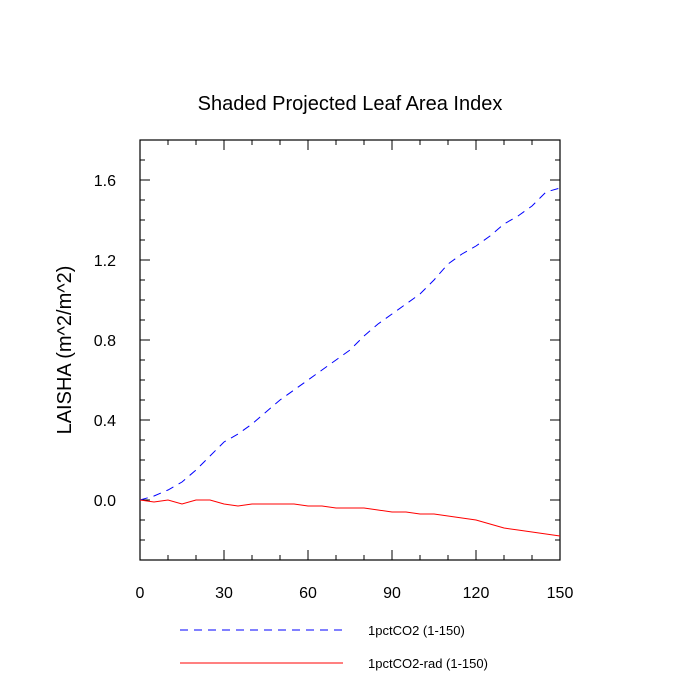 This screenshot has width=700, height=700. Describe the element at coordinates (65, 350) in the screenshot. I see `y-axis-label: LAISHA (m^2/m^2)` at that location.